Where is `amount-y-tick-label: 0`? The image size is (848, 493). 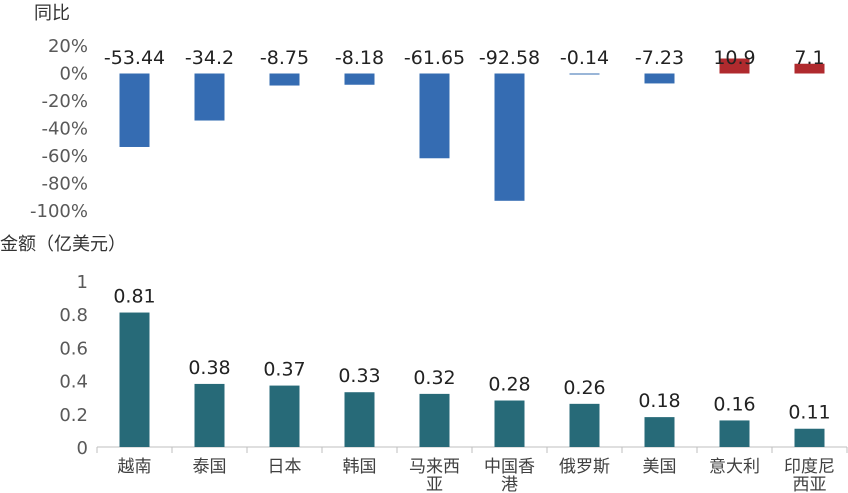
amount-y-tick-label: 0 is located at coordinates (82, 448).